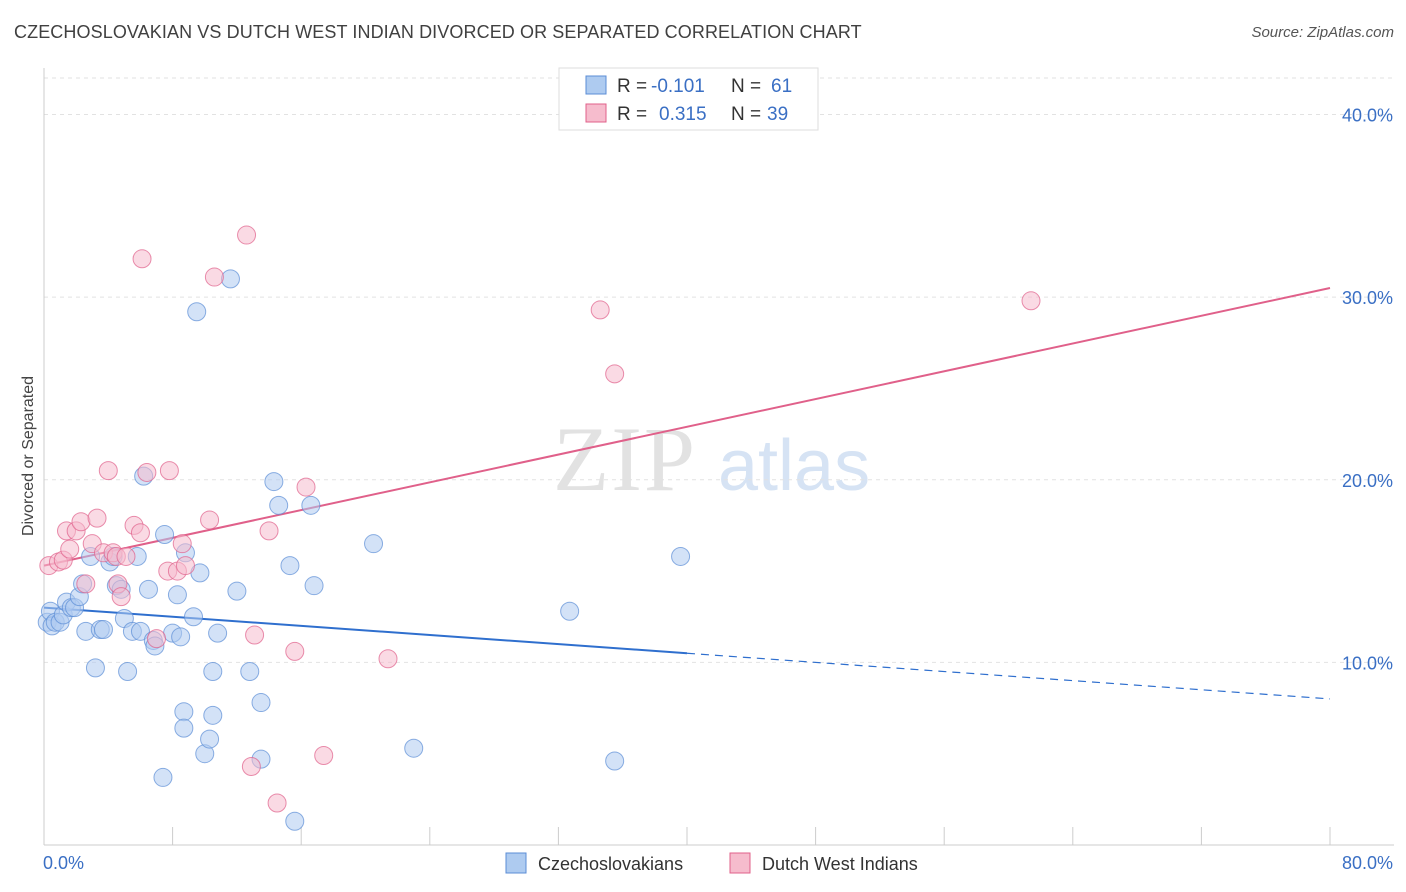  I want to click on x-tick-label-max: 80.0%, so click(1367, 863).